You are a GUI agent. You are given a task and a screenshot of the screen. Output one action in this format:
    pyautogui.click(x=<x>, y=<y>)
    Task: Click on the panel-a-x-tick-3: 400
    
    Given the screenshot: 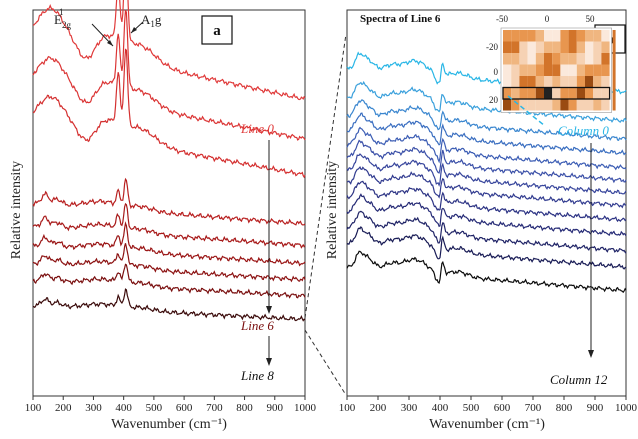 What is the action you would take?
    pyautogui.click(x=123, y=408)
    